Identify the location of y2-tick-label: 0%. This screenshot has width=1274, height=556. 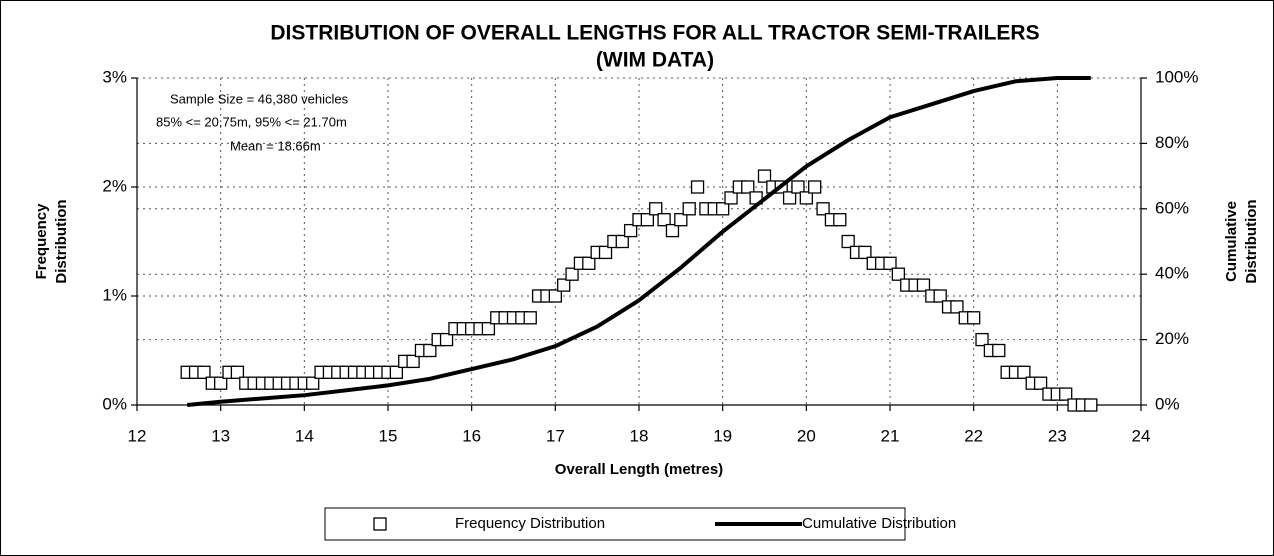
(1167, 403).